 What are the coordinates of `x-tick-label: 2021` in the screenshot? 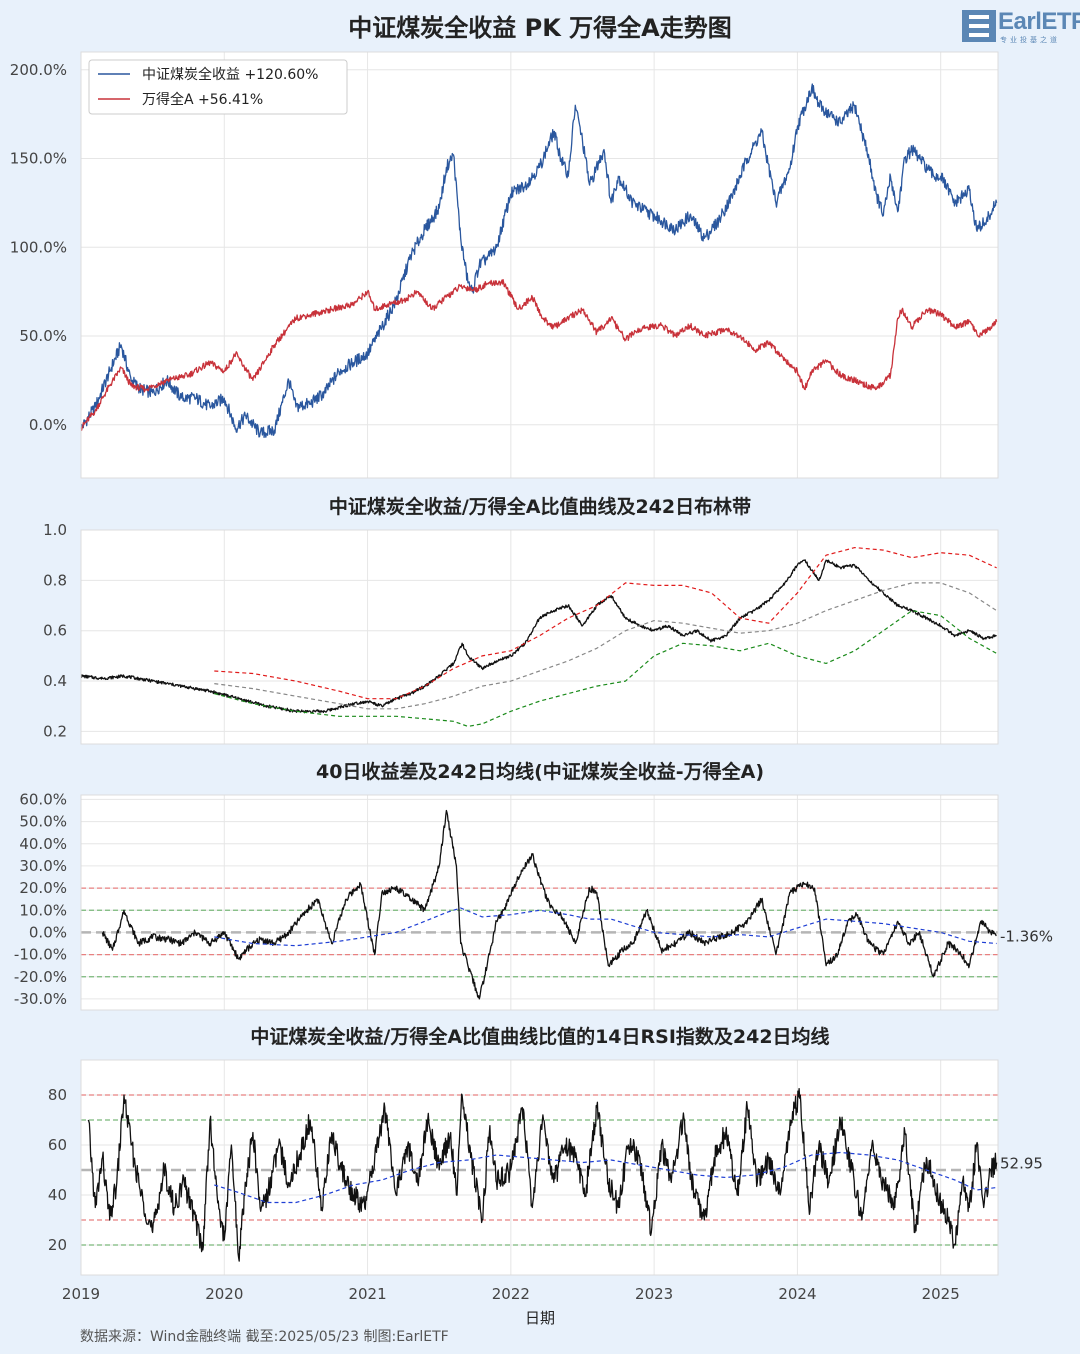 It's located at (367, 1294).